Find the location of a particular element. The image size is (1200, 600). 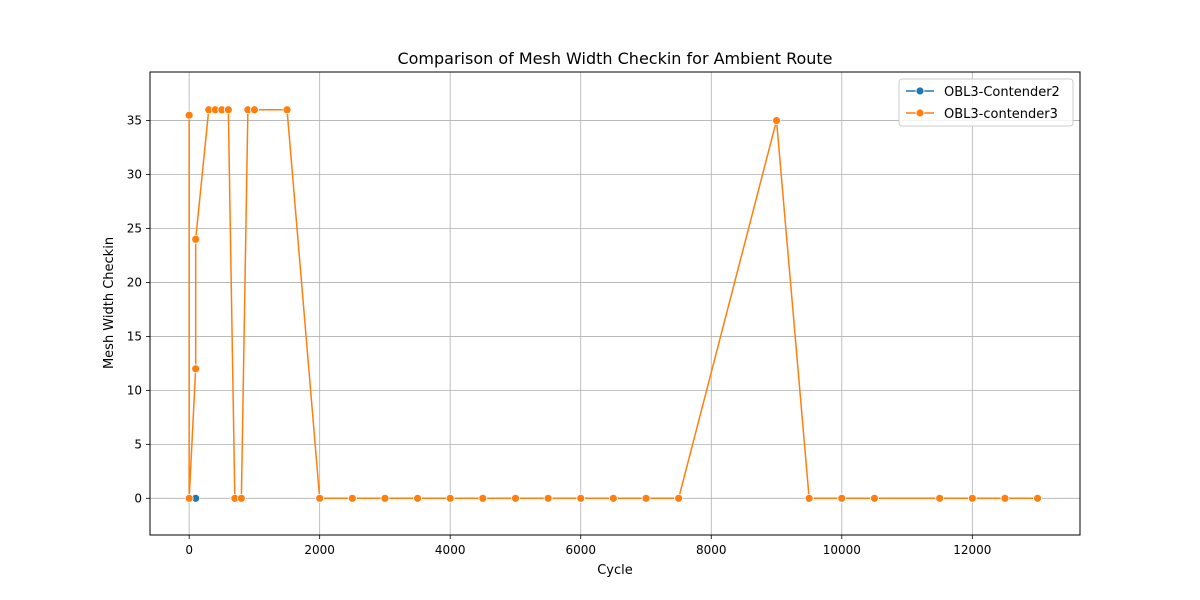

x-tick-label: 0 is located at coordinates (189, 550).